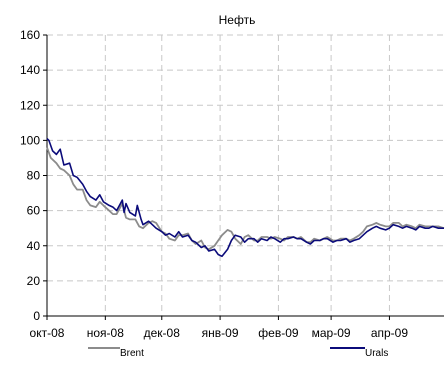  I want to click on y-tick-label: 120, so click(30, 105).